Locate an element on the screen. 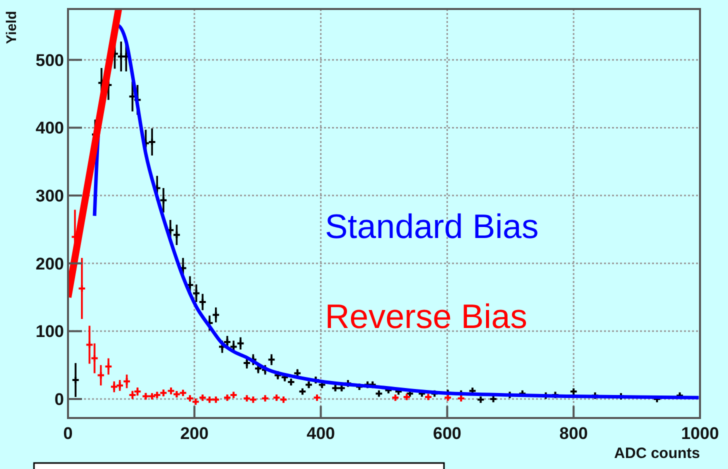 Image resolution: width=728 pixels, height=469 pixels. x-tick-label: 800 is located at coordinates (573, 433).